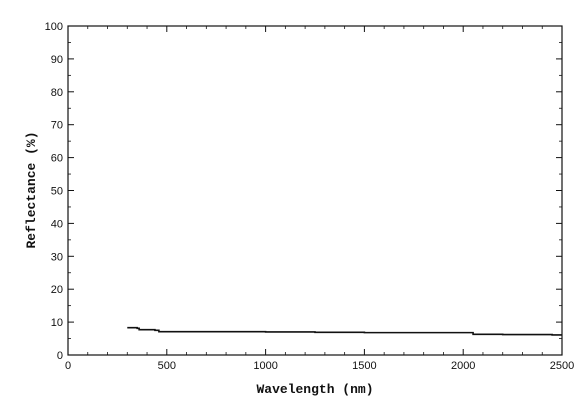  Describe the element at coordinates (31, 189) in the screenshot. I see `y-axis-label: Reflectance (%)` at that location.